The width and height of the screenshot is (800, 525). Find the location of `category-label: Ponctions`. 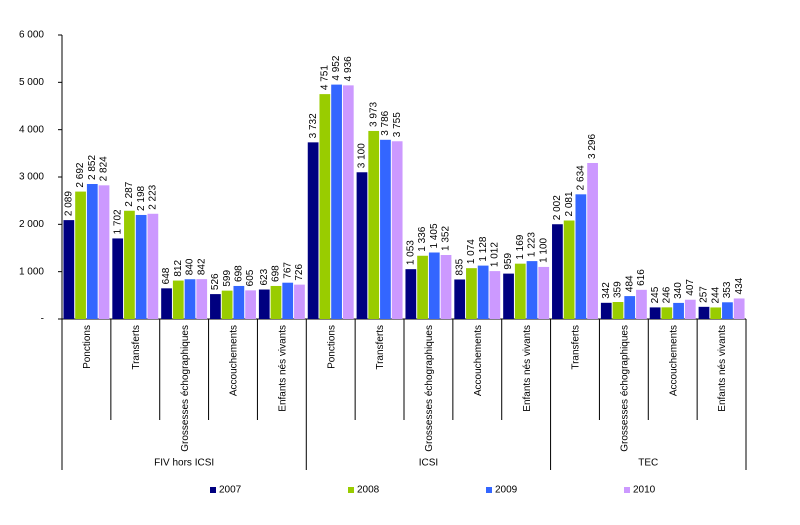

category-label: Ponctions is located at coordinates (331, 347).